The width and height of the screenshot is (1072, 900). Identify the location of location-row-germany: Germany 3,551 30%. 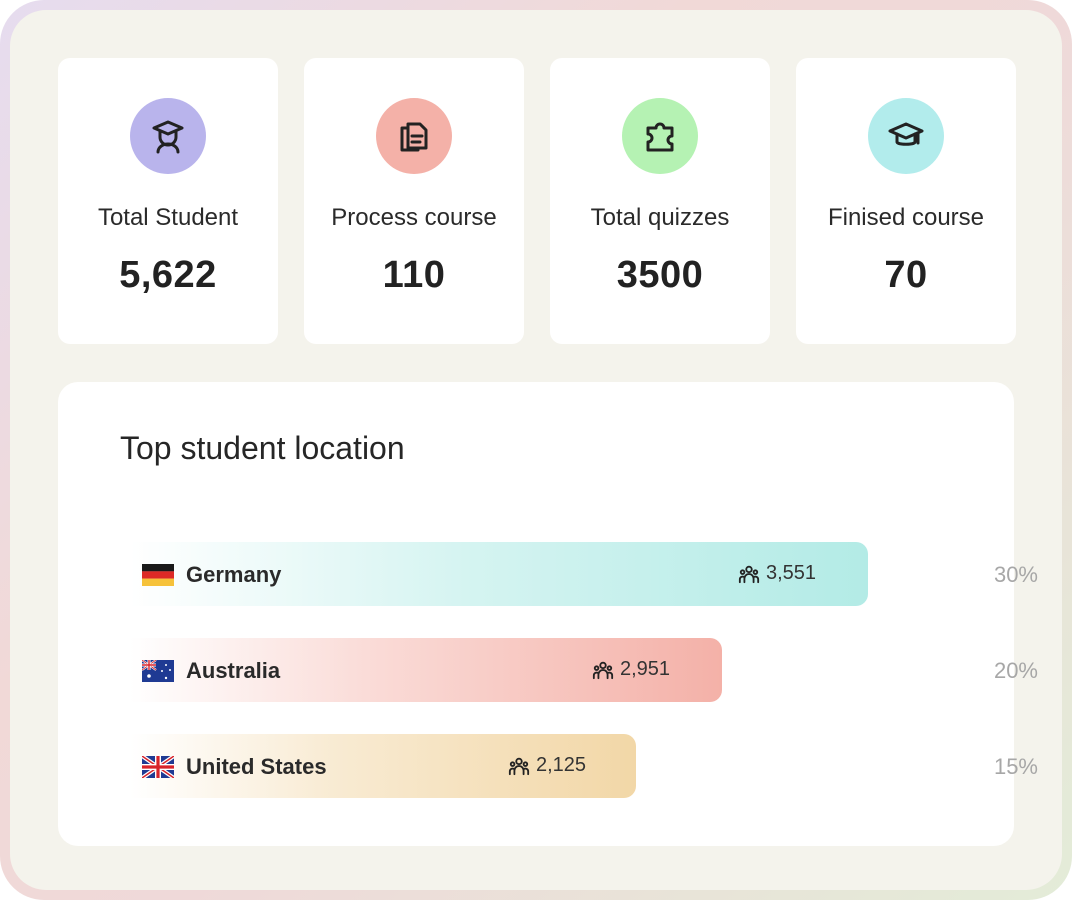
(584, 574).